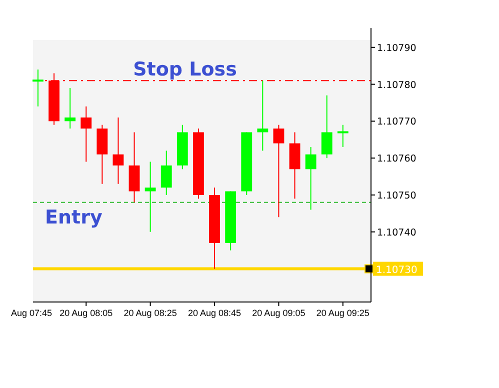 This screenshot has width=499, height=388. What do you see at coordinates (396, 85) in the screenshot?
I see `y-tick-label: 1.10780` at bounding box center [396, 85].